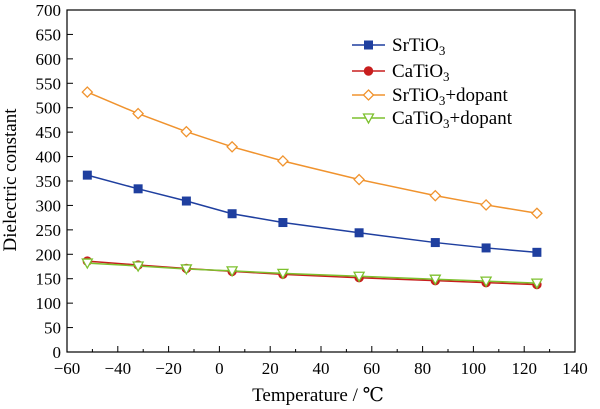 This screenshot has height=409, width=600. I want to click on legend-label: SrTiO3+dopant, so click(450, 96).